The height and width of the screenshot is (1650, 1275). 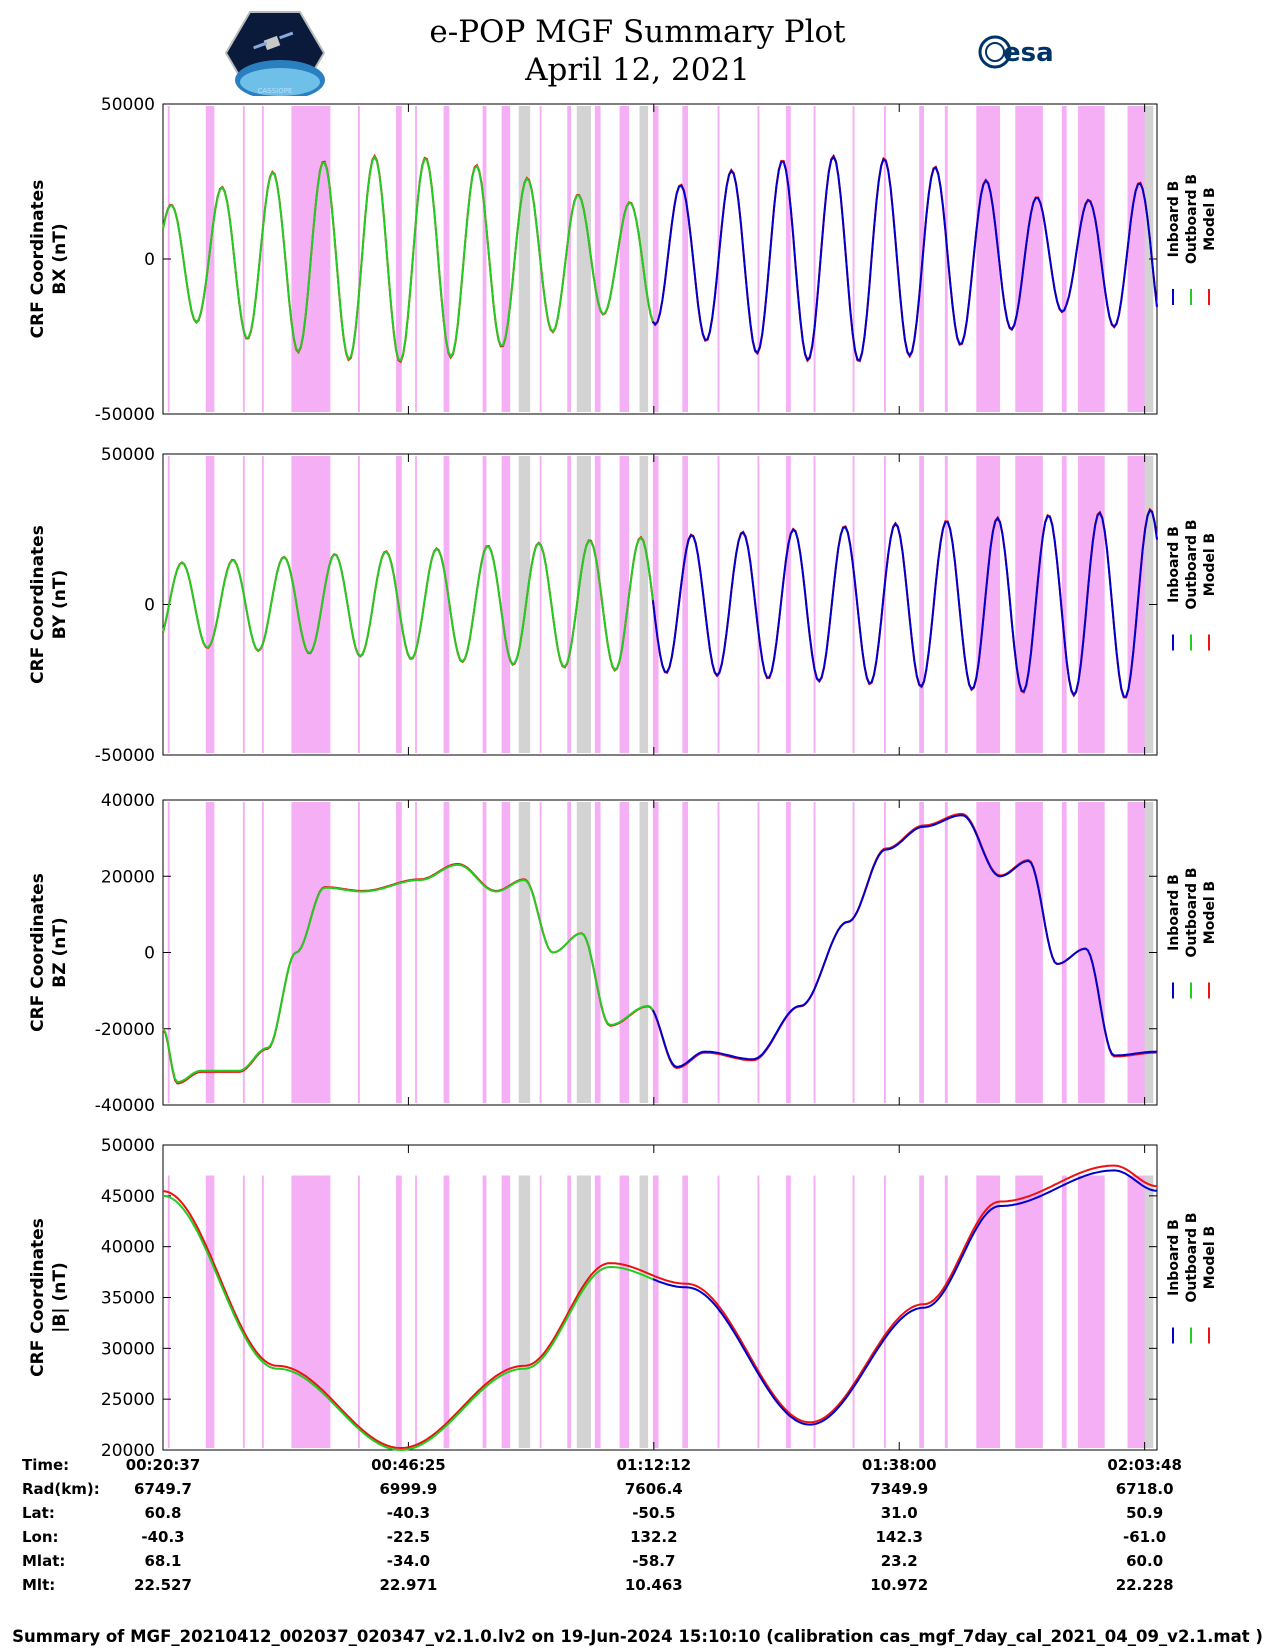 I want to click on y-tick-label: 20000, so click(x=128, y=877).